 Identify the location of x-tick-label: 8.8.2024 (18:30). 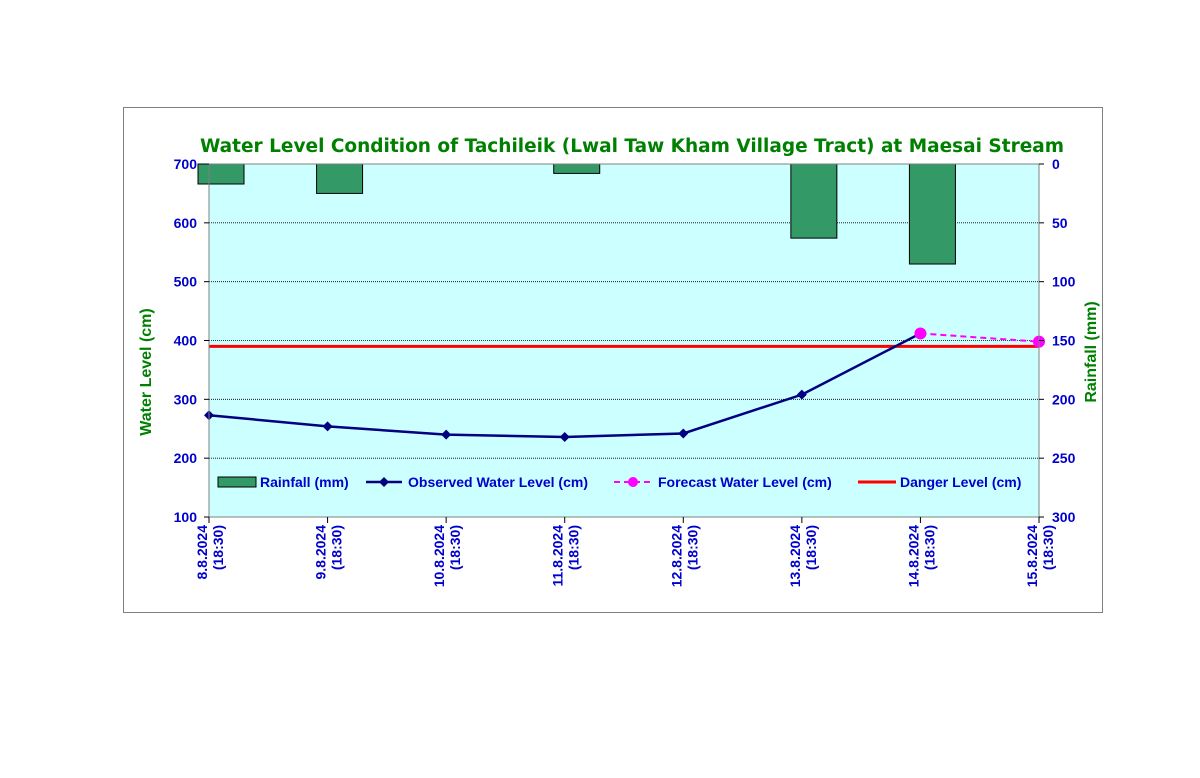
(210, 552).